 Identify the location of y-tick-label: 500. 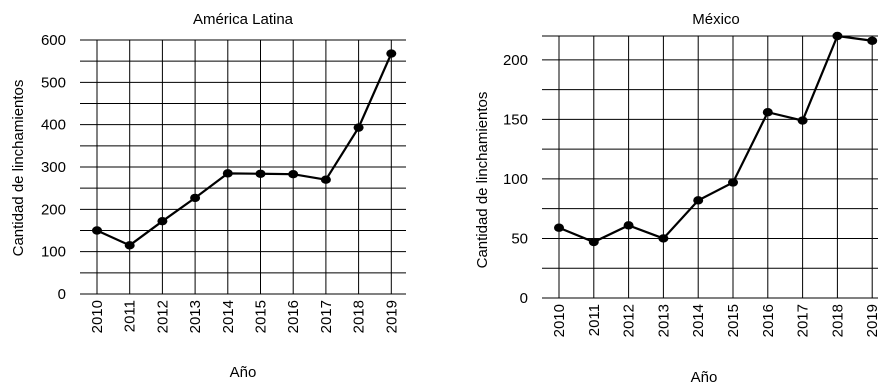
(53, 82).